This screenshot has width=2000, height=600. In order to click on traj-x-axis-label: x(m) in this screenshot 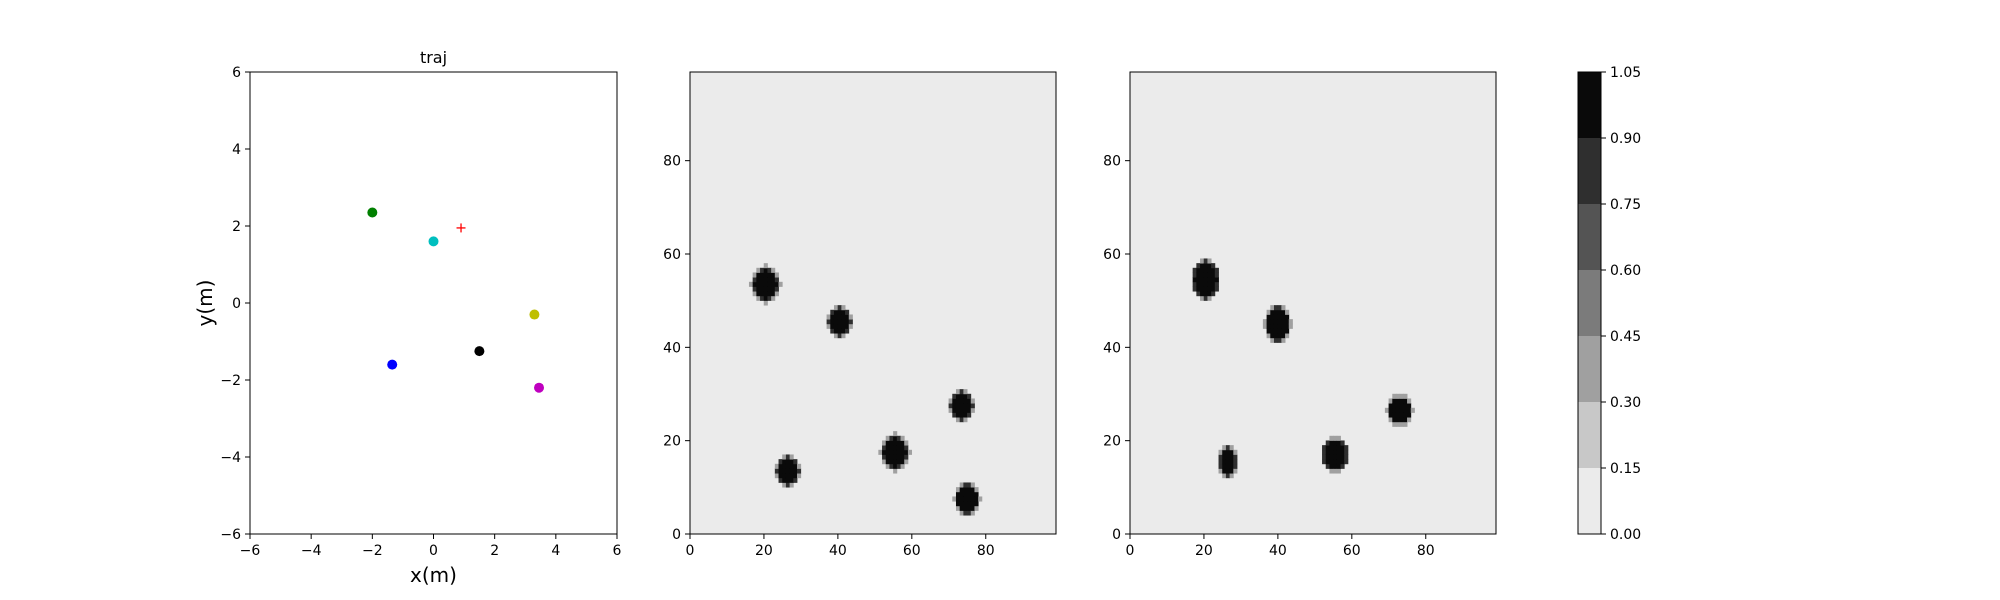, I will do `click(433, 575)`.